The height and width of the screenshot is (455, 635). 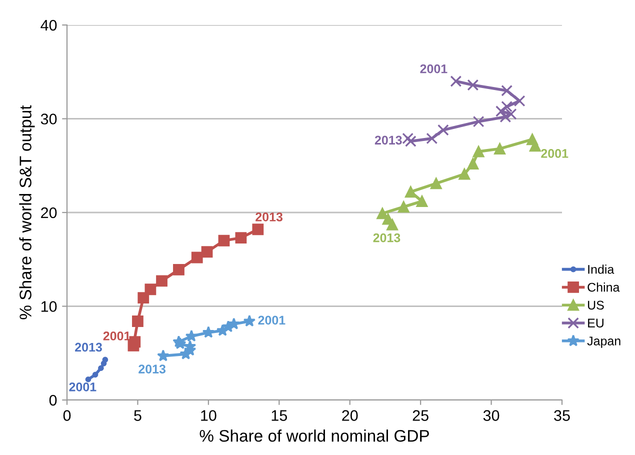 What do you see at coordinates (279, 415) in the screenshot?
I see `x-tick-label: 15` at bounding box center [279, 415].